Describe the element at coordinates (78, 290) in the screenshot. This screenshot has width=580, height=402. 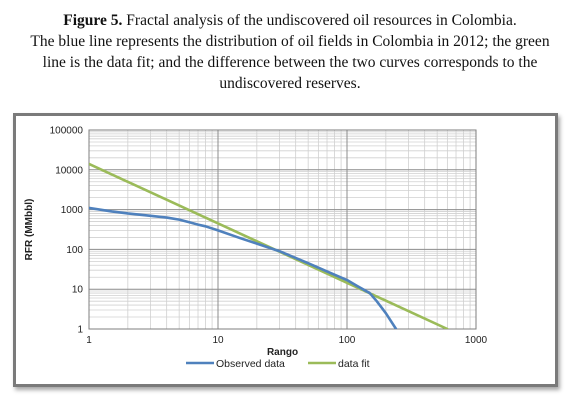
I see `y-tick-label: 10` at that location.